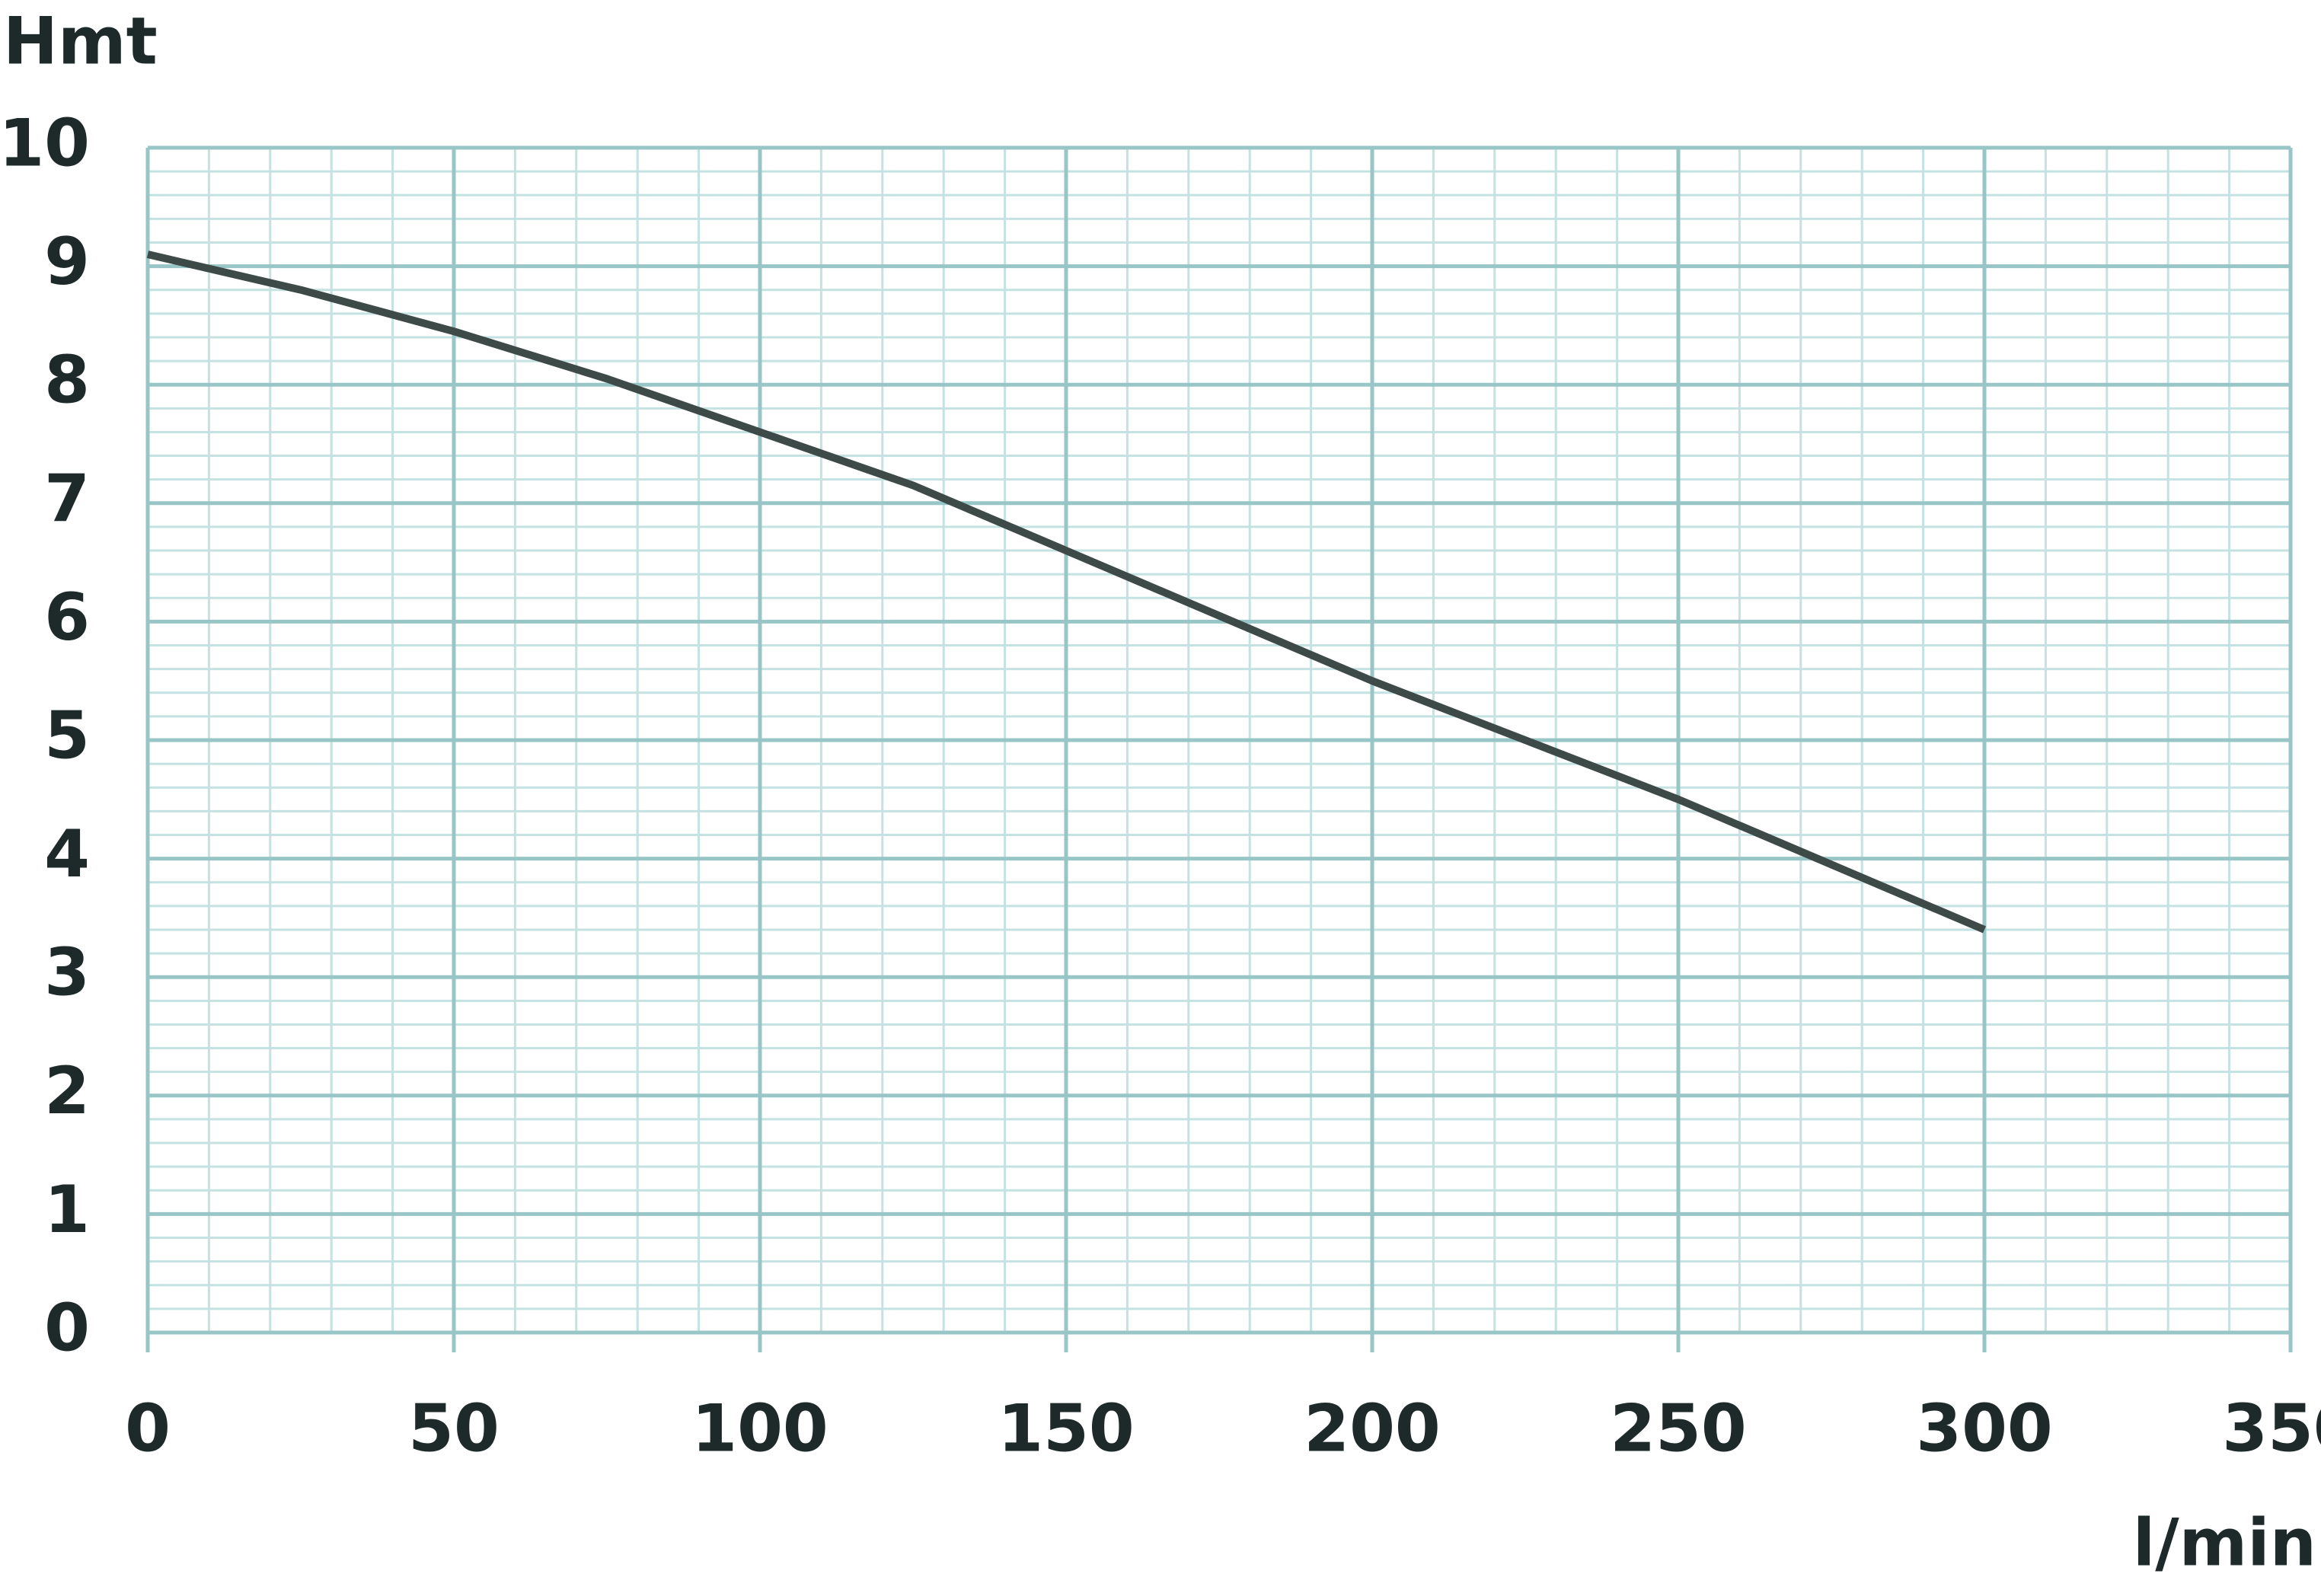  I want to click on y-tick-label: 4, so click(67, 854).